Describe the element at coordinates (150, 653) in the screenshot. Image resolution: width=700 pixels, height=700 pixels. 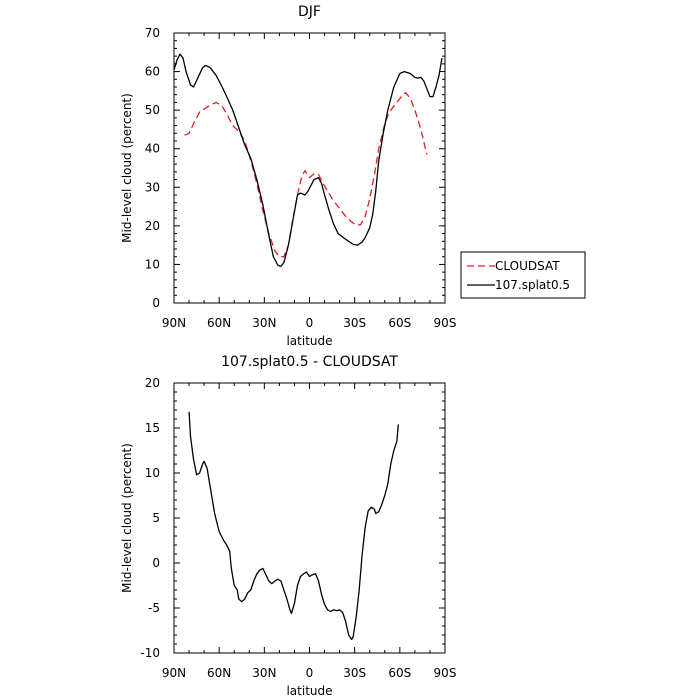
I see `y-tick-label: -10` at that location.